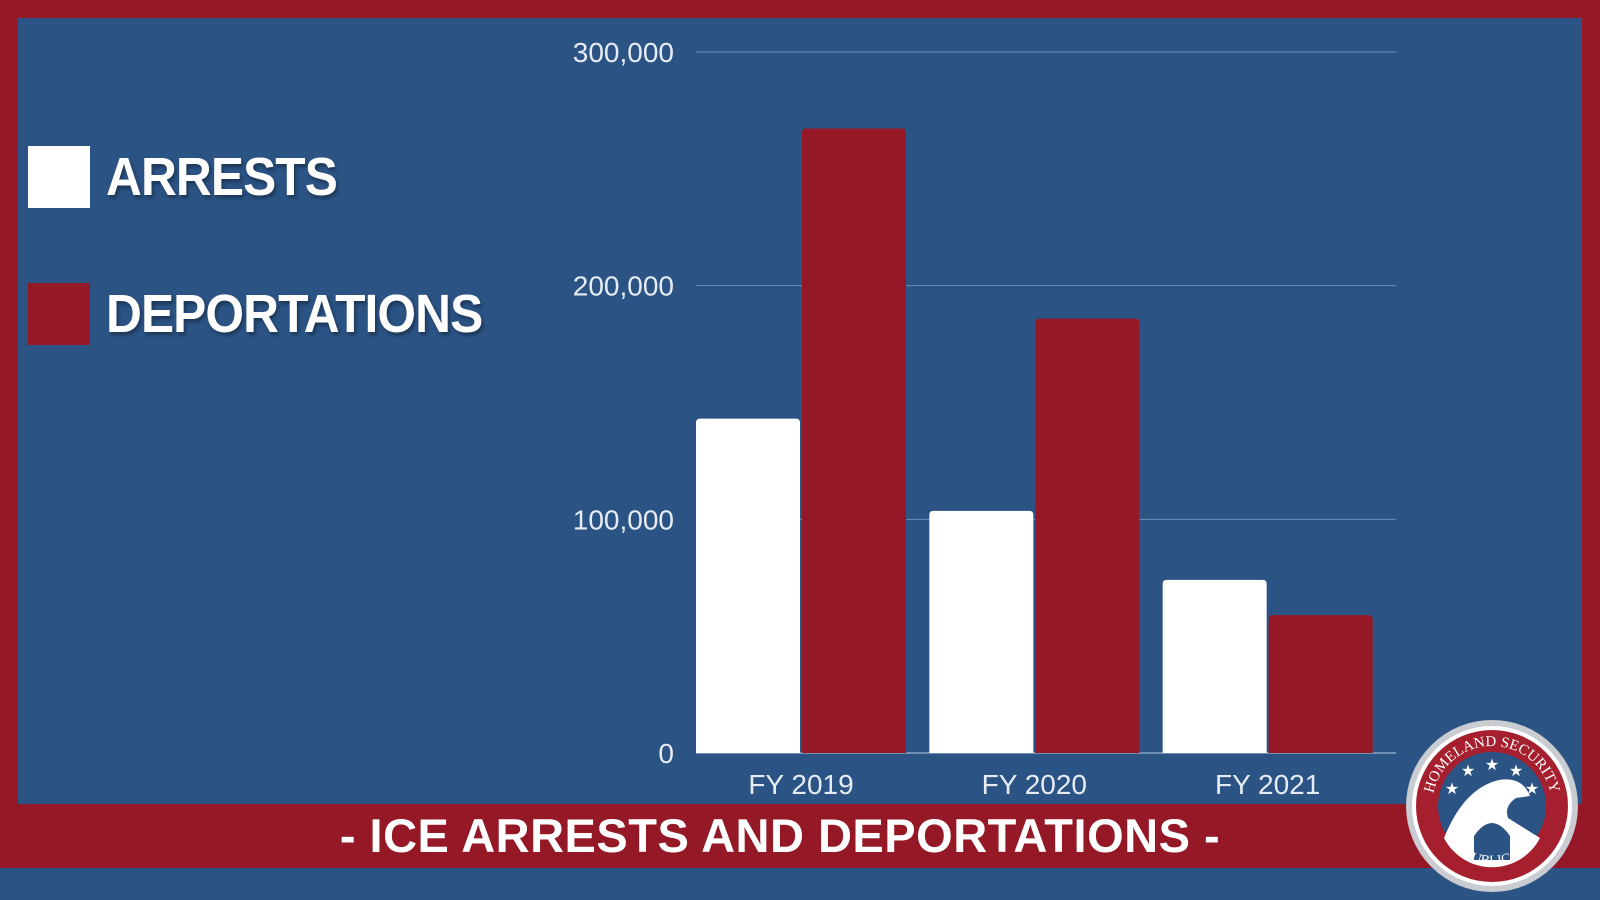  Describe the element at coordinates (1320, 684) in the screenshot. I see `bar-deportations-fy-2021` at that location.